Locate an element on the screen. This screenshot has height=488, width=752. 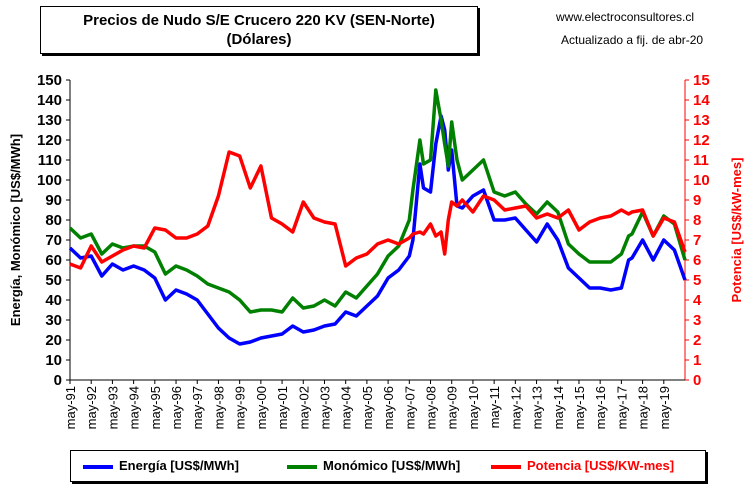
x-tick-label: may-10 is located at coordinates (473, 407).